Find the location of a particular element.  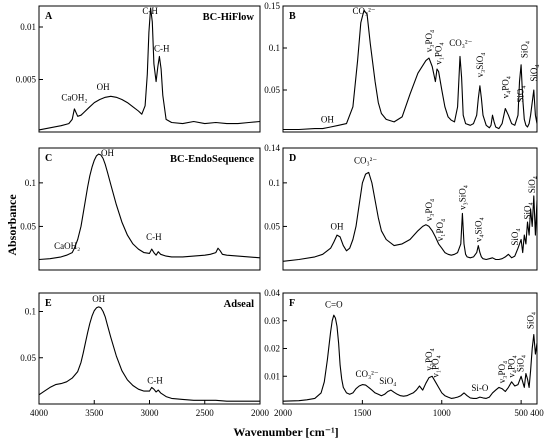

y-axis-title: Absorbance is located at coordinates (12, 225).